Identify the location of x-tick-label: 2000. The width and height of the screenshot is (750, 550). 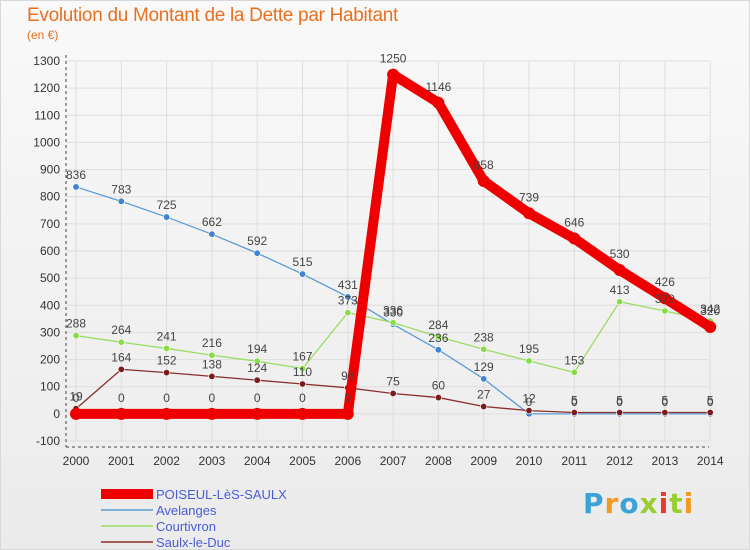
(76, 461).